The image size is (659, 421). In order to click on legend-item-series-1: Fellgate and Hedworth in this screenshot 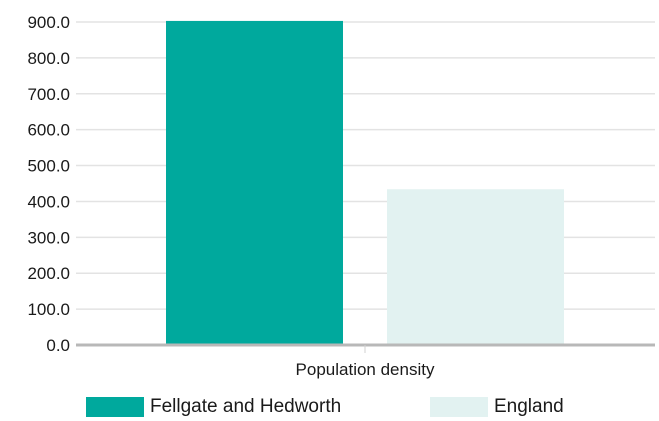, I will do `click(213, 407)`.